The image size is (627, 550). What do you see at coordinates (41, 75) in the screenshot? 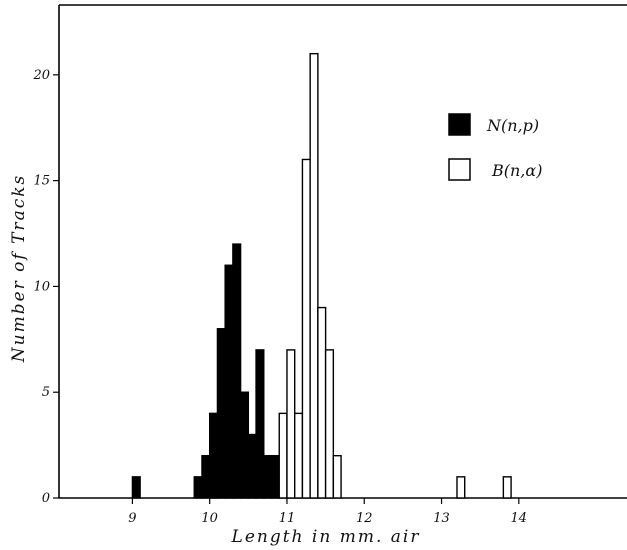
I see `y-tick-label-20: 20` at bounding box center [41, 75].